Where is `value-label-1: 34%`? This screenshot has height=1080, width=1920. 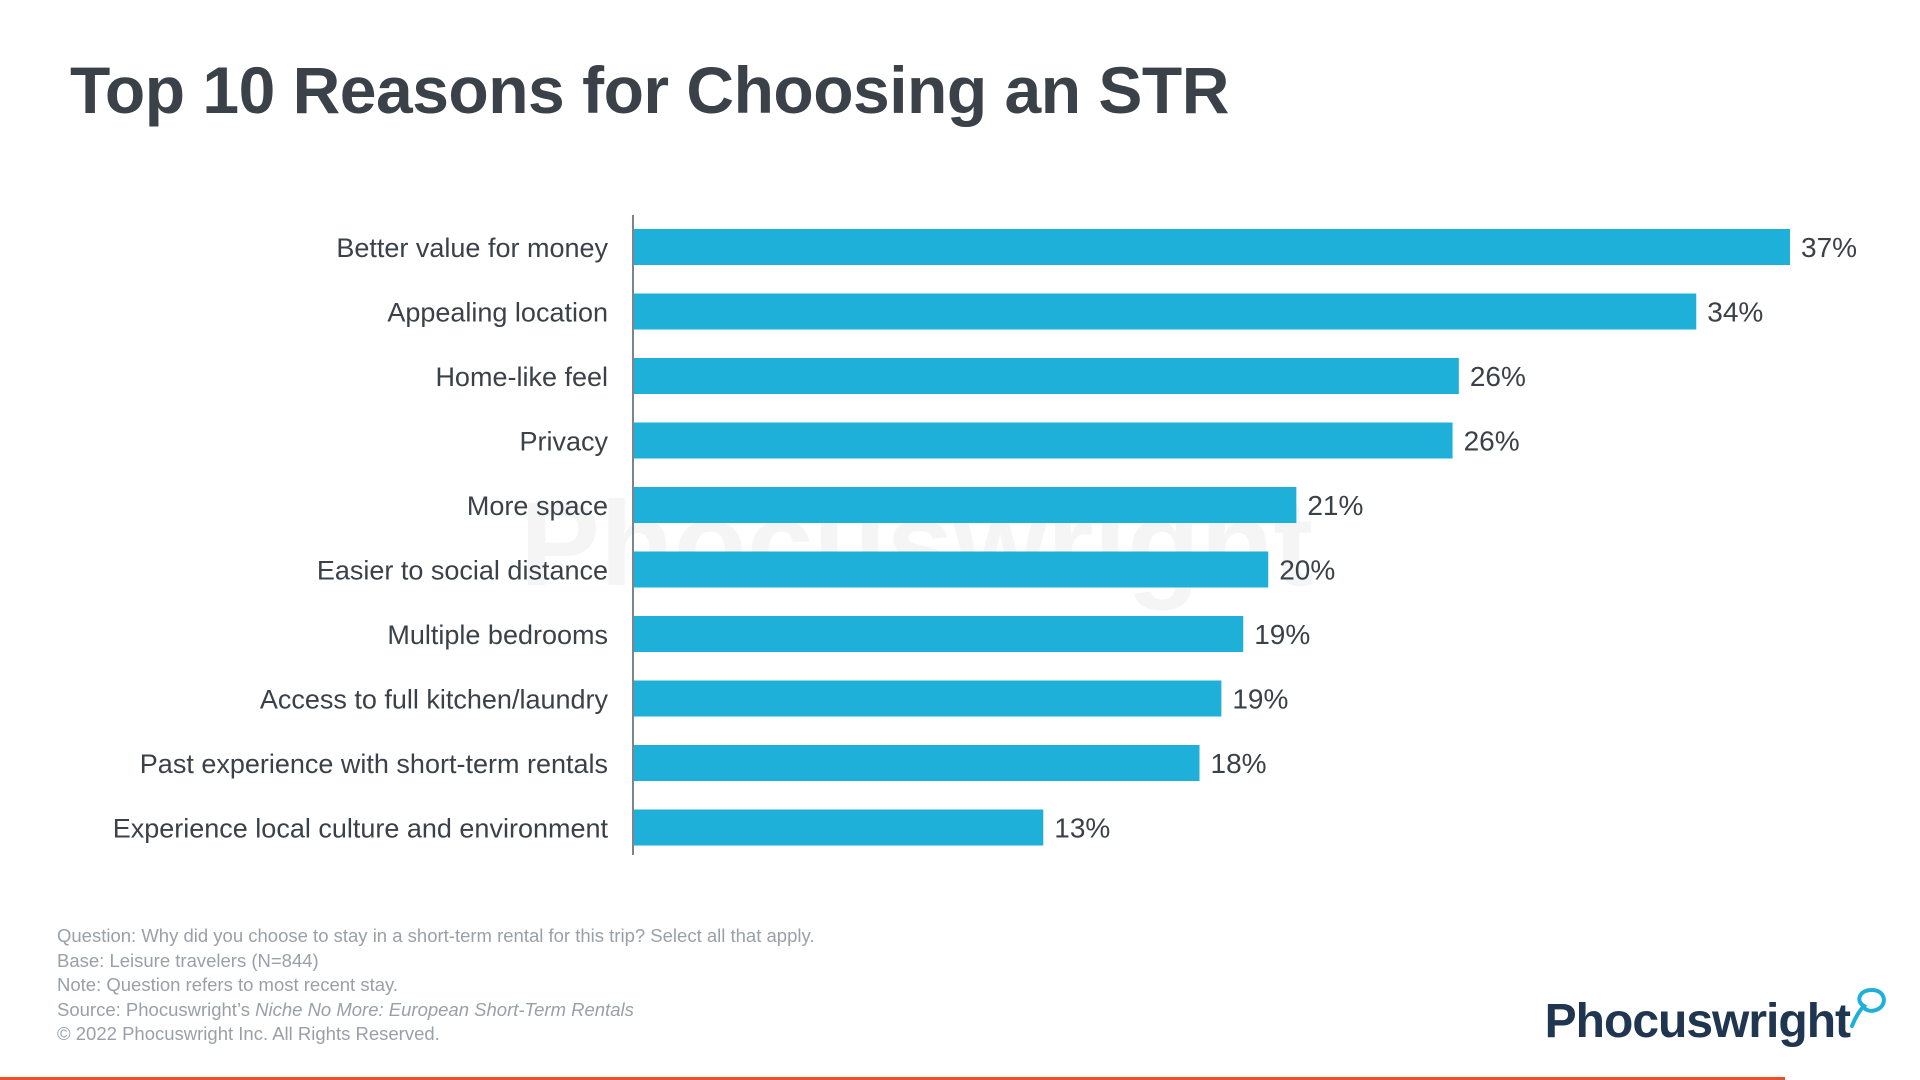
value-label-1: 34% is located at coordinates (1735, 312).